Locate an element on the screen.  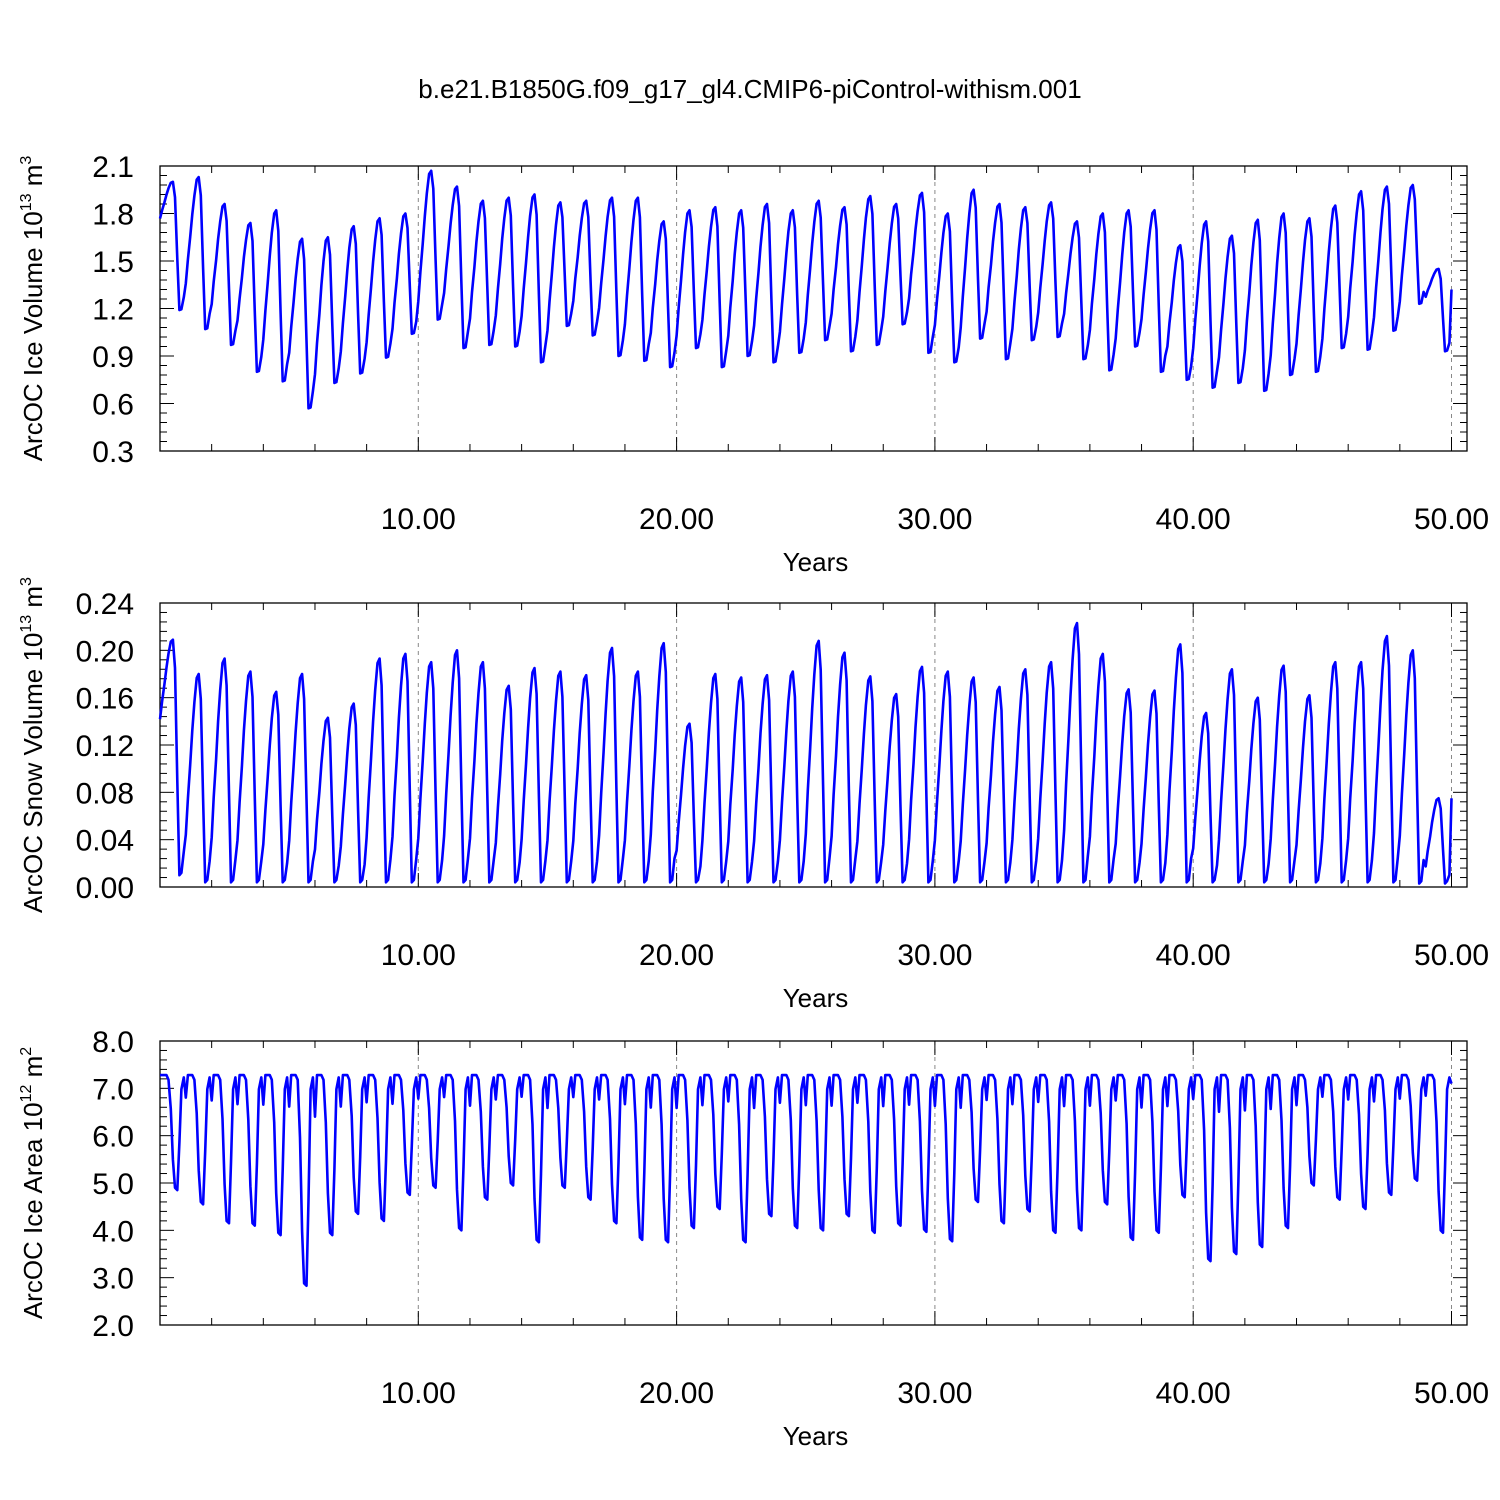
y-axis-label-part: ArcOC Ice Volume 10 is located at coordinates (33, 336).